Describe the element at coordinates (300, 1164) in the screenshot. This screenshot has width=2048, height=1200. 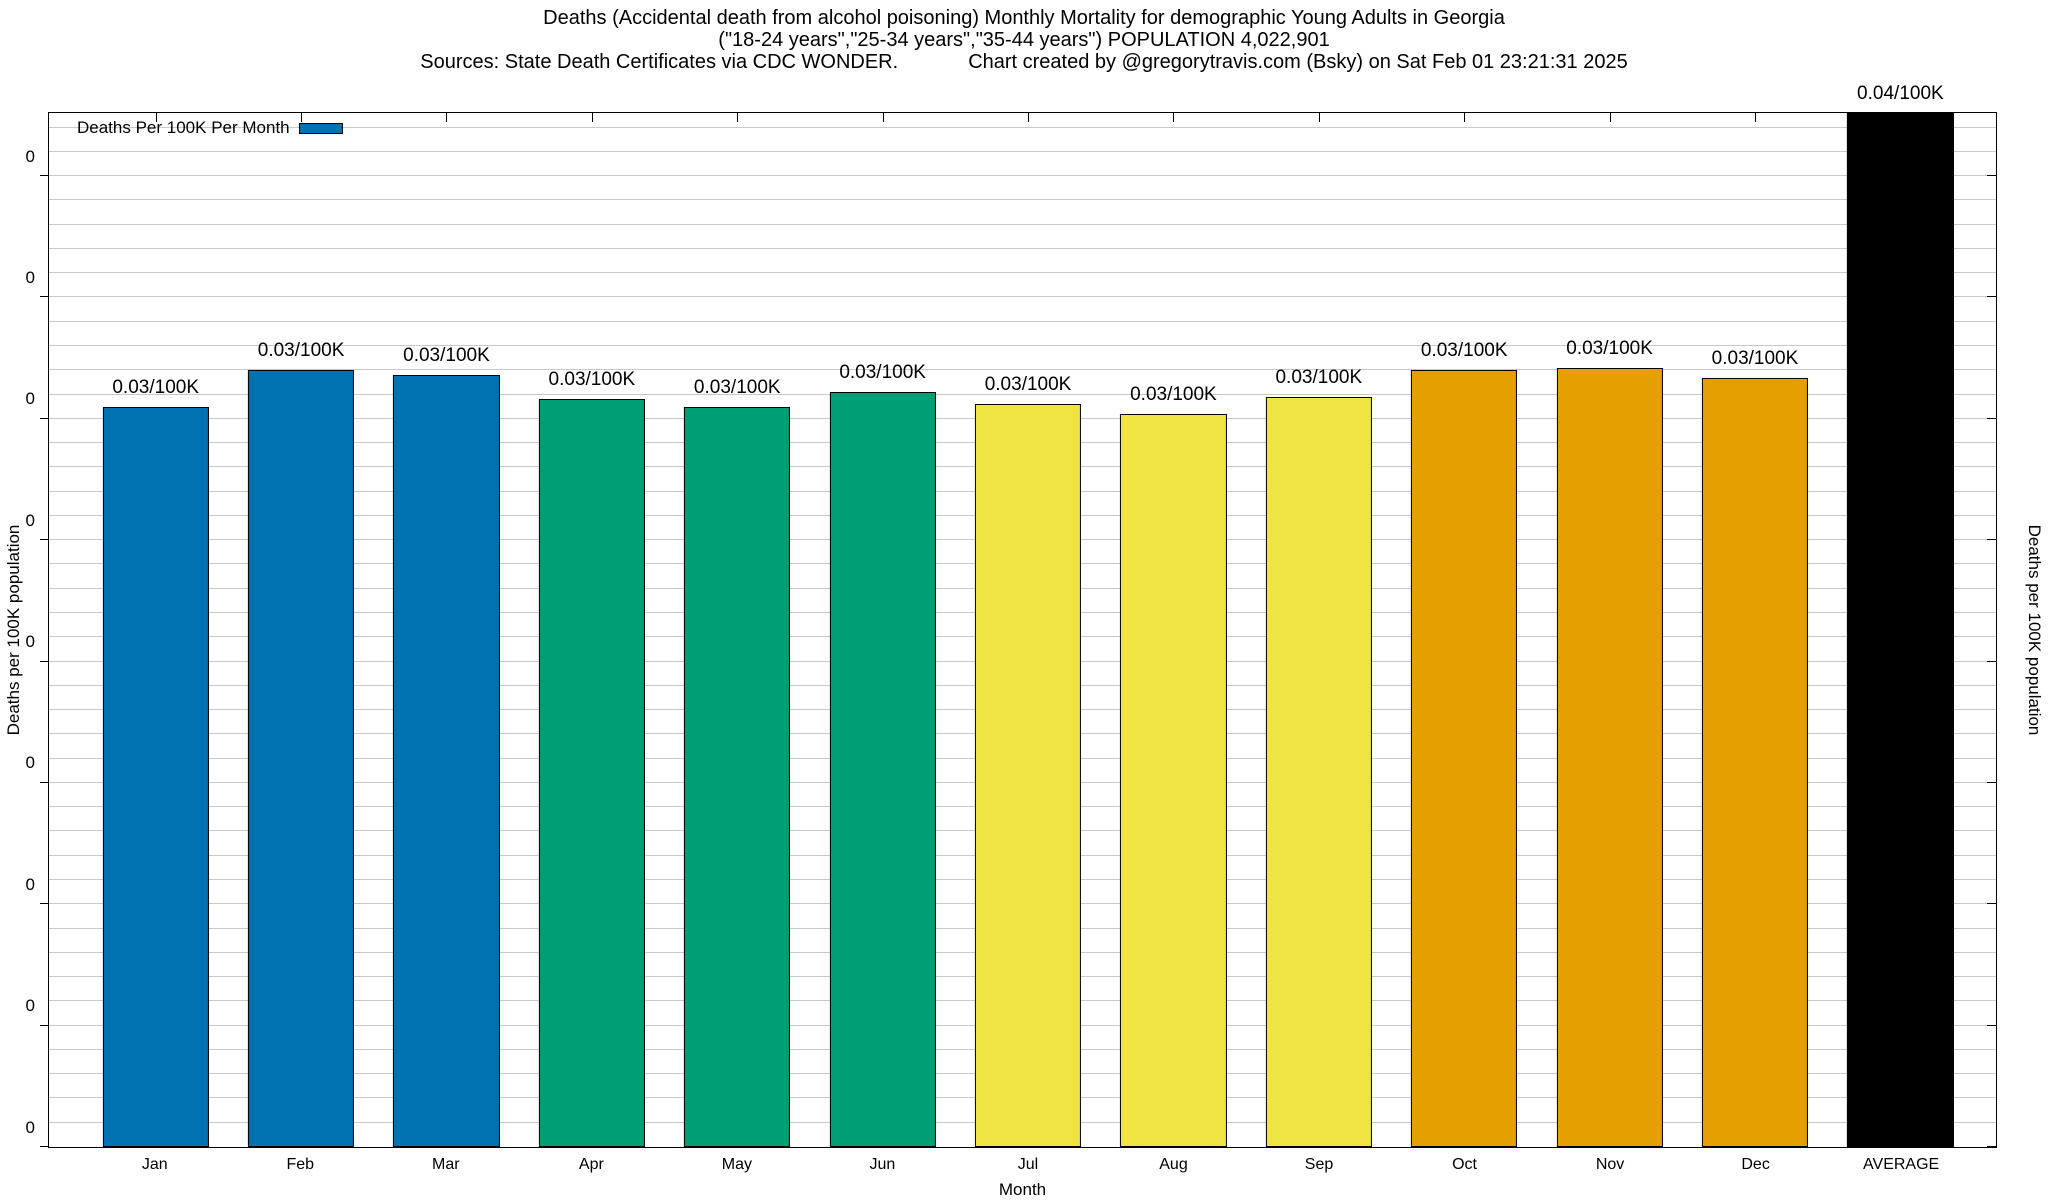
I see `x-tick-label: Feb` at that location.